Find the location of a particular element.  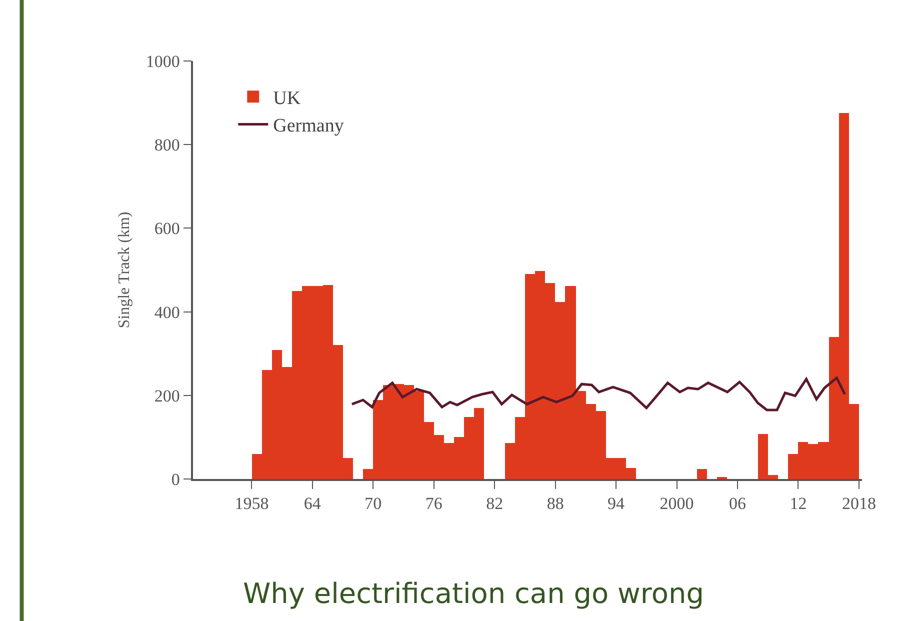

y-tick-label: 1000 is located at coordinates (163, 61).